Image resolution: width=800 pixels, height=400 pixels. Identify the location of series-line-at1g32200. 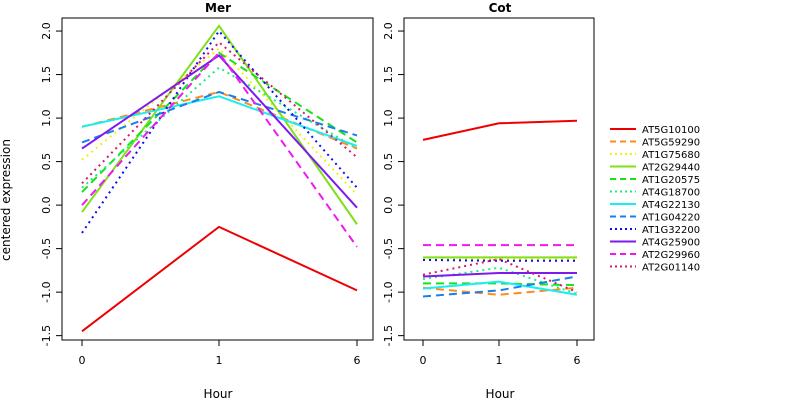
(499, 260).